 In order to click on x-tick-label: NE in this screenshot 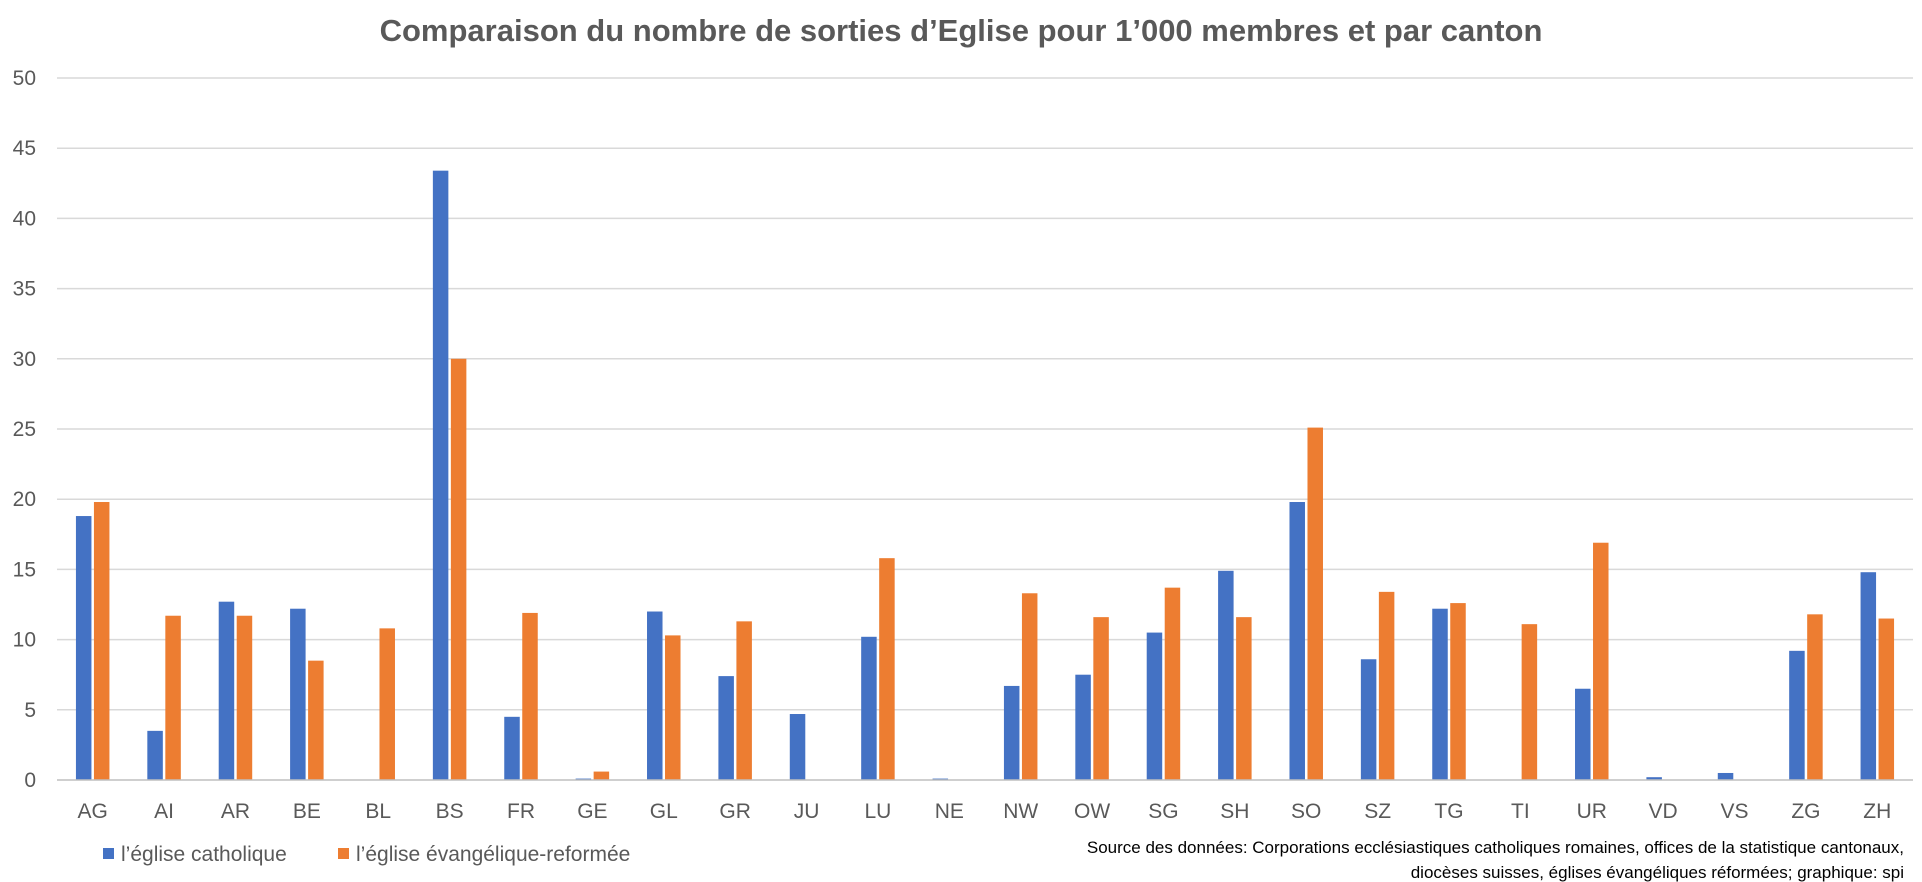, I will do `click(949, 811)`.